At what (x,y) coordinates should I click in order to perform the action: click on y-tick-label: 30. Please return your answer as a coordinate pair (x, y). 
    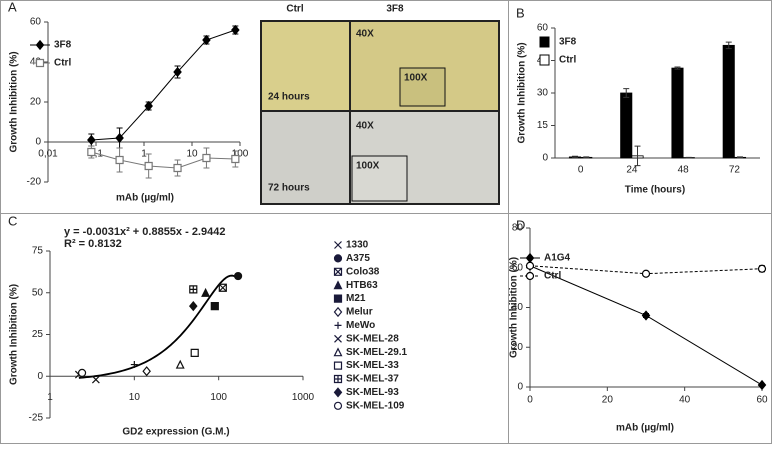
    Looking at the image, I should click on (543, 93).